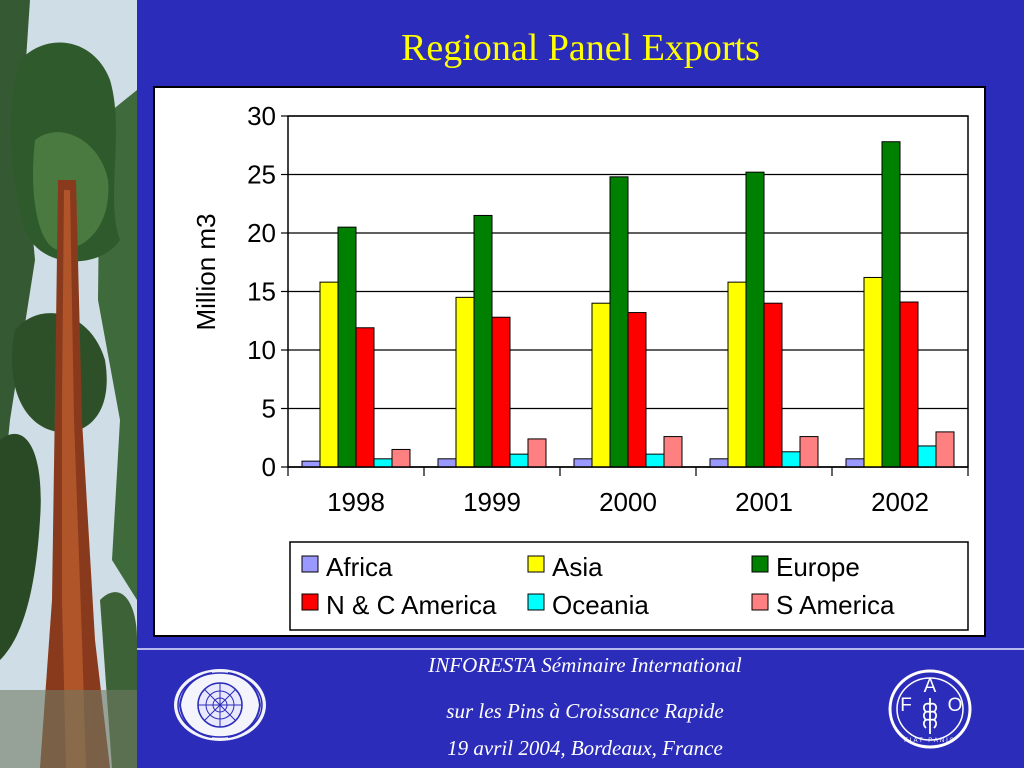  Describe the element at coordinates (359, 567) in the screenshot. I see `legend-label: Africa` at that location.